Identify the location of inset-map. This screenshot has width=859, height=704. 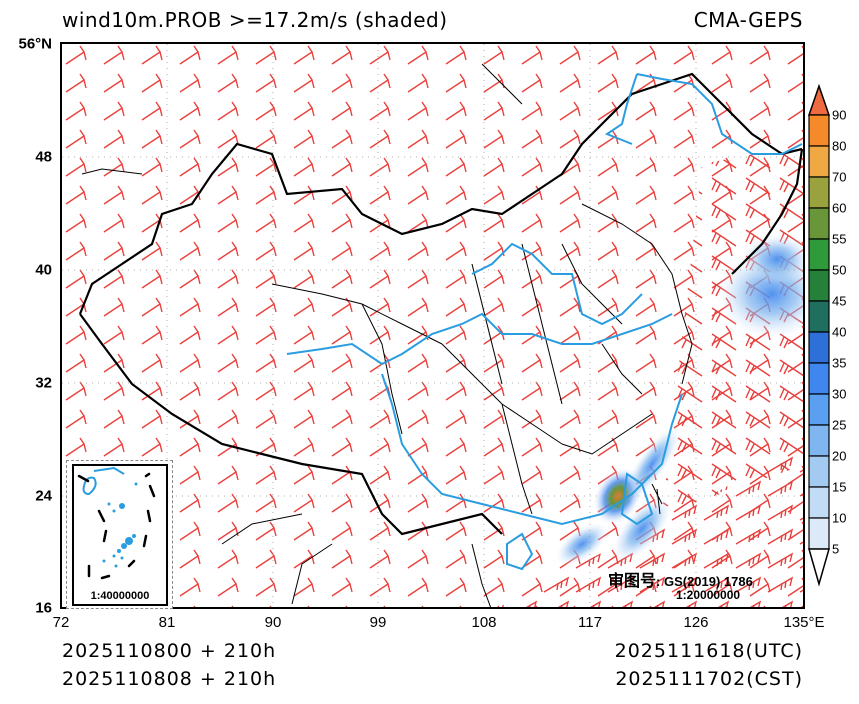
(116, 523).